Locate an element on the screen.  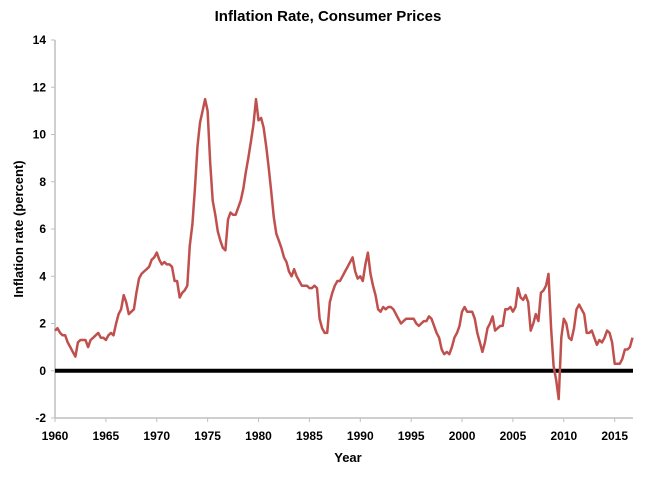
y-tick-label: 8 is located at coordinates (42, 182).